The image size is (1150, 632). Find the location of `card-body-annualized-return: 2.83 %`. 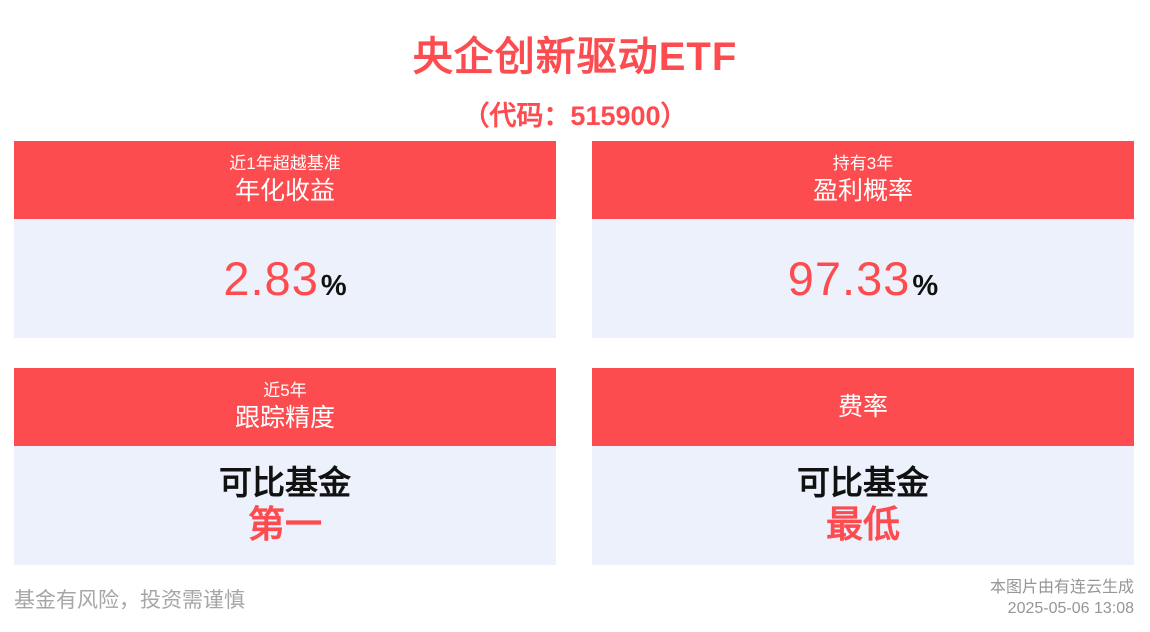

card-body-annualized-return: 2.83 % is located at coordinates (285, 278).